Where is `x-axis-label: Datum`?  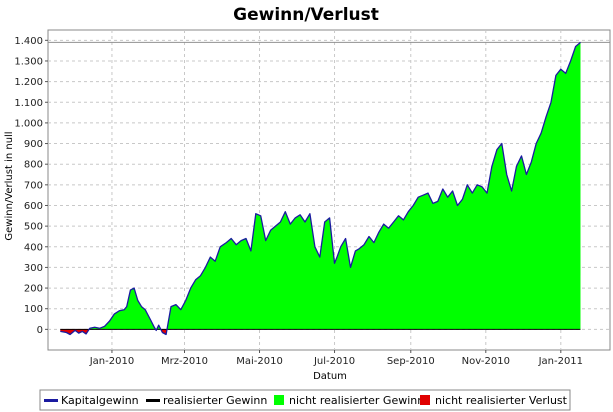
x-axis-label: Datum is located at coordinates (330, 376).